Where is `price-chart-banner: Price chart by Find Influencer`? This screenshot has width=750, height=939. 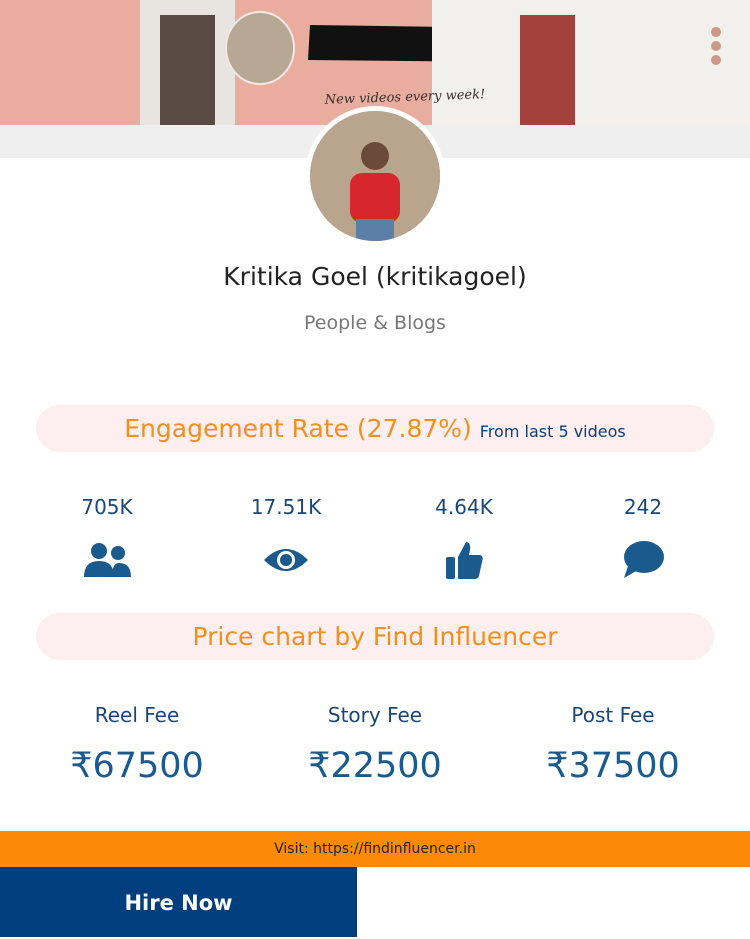 price-chart-banner: Price chart by Find Influencer is located at coordinates (375, 636).